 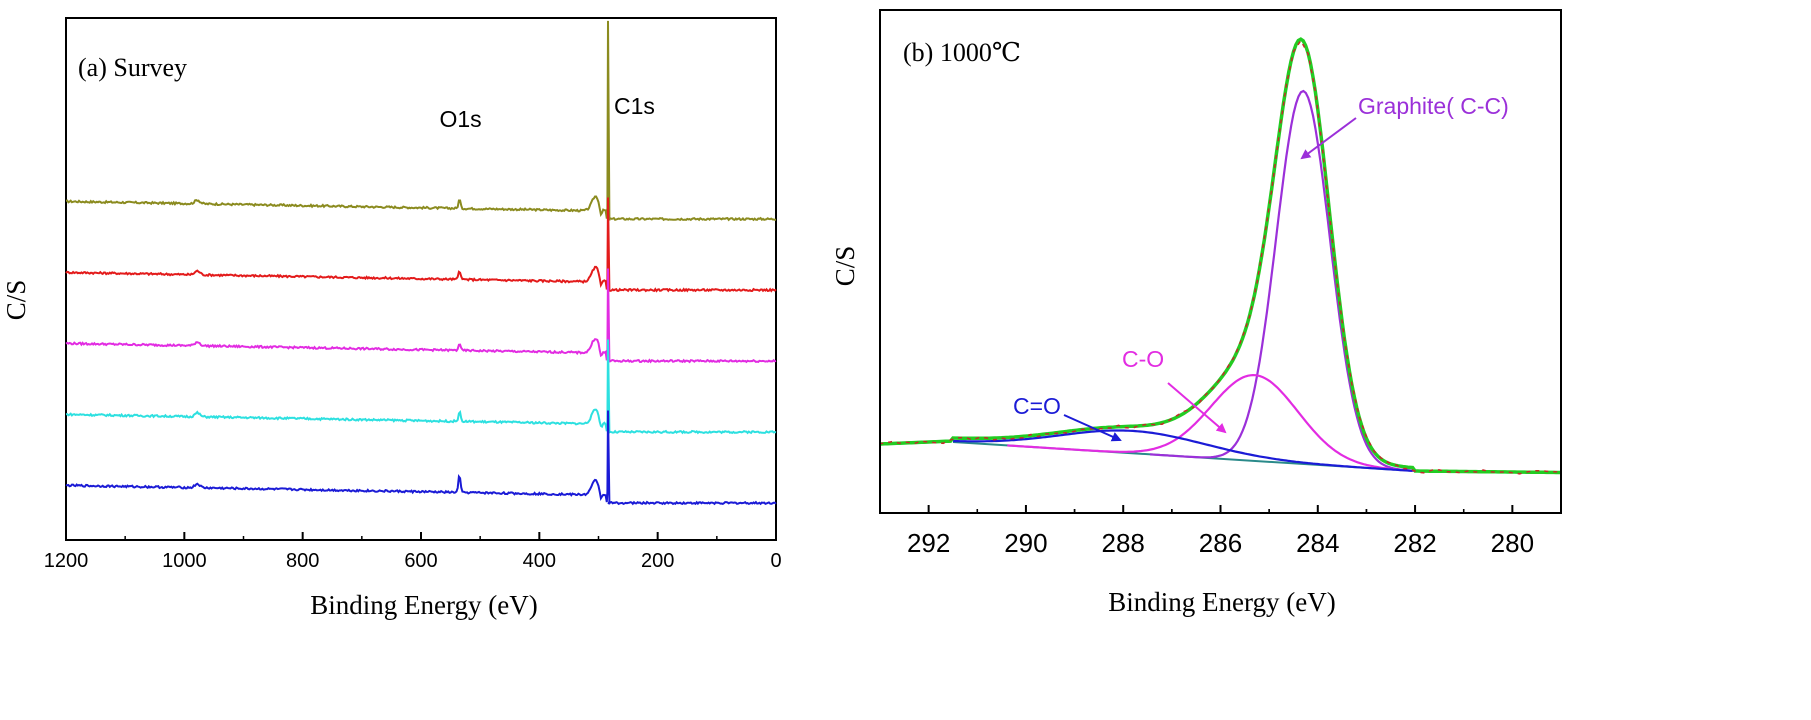 I want to click on survey-series-blue, so click(x=421, y=458).